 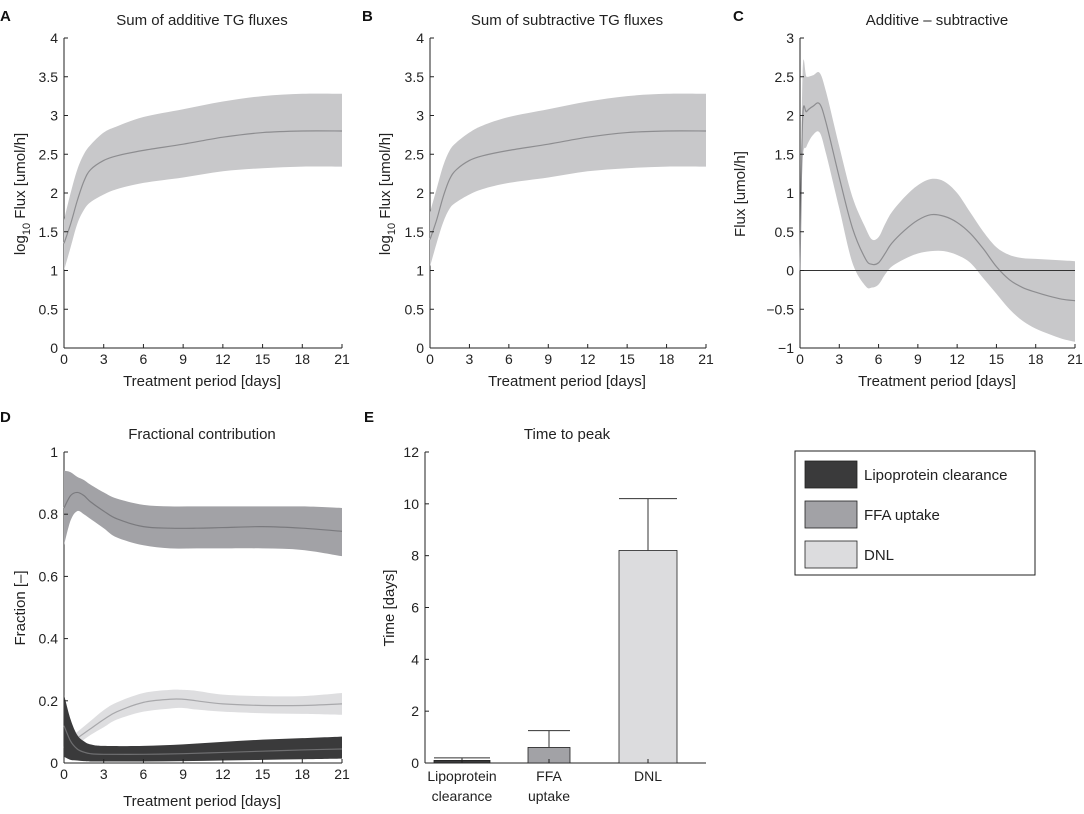 I want to click on y-axis-ticks: −1 −0.5 0 0.5 1 1.5 2 2.5 3, so click(x=785, y=193).